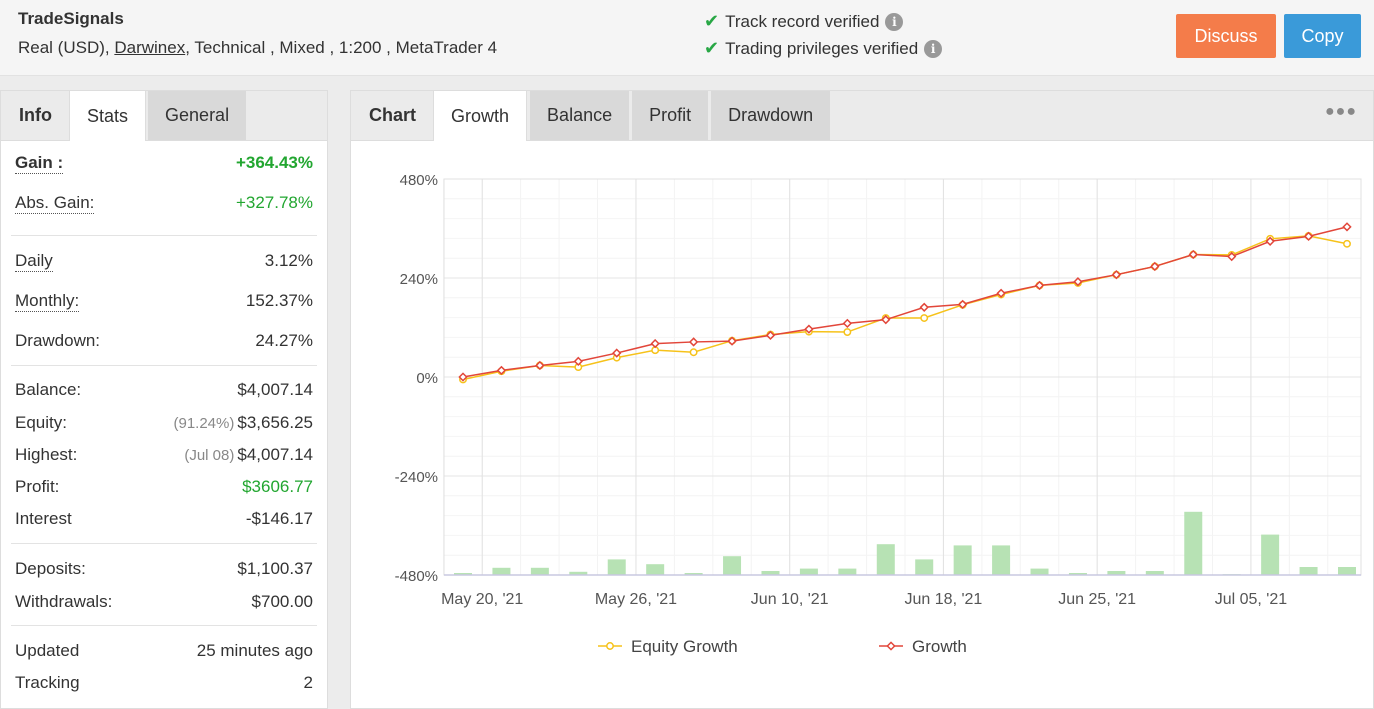 The width and height of the screenshot is (1374, 709). I want to click on trading-privileges-verified: ✔ Trading privileges verified i, so click(823, 48).